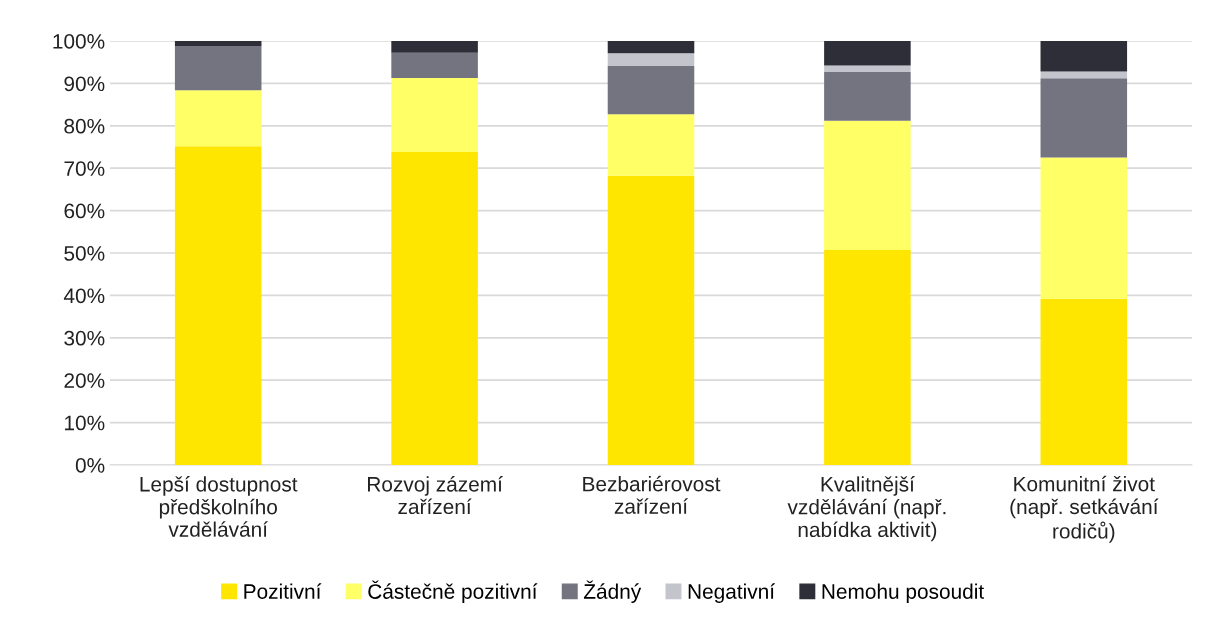 The image size is (1206, 628). What do you see at coordinates (85, 423) in the screenshot?
I see `y-tick-label: 10%` at bounding box center [85, 423].